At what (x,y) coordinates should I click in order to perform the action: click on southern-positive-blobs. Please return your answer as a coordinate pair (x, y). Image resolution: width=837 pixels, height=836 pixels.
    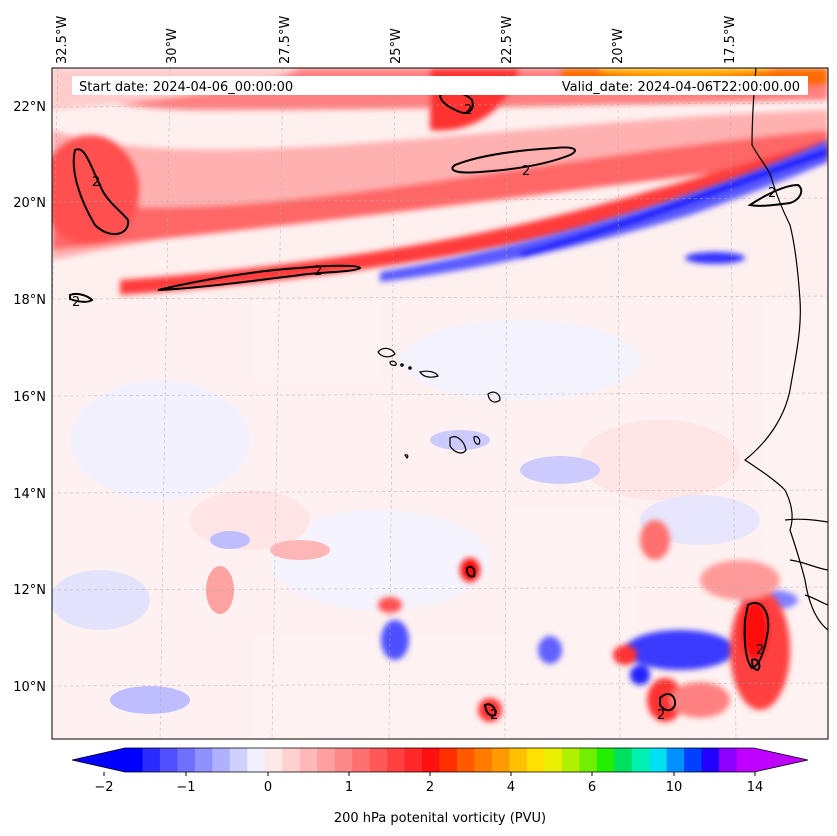
    Looking at the image, I should click on (584, 621).